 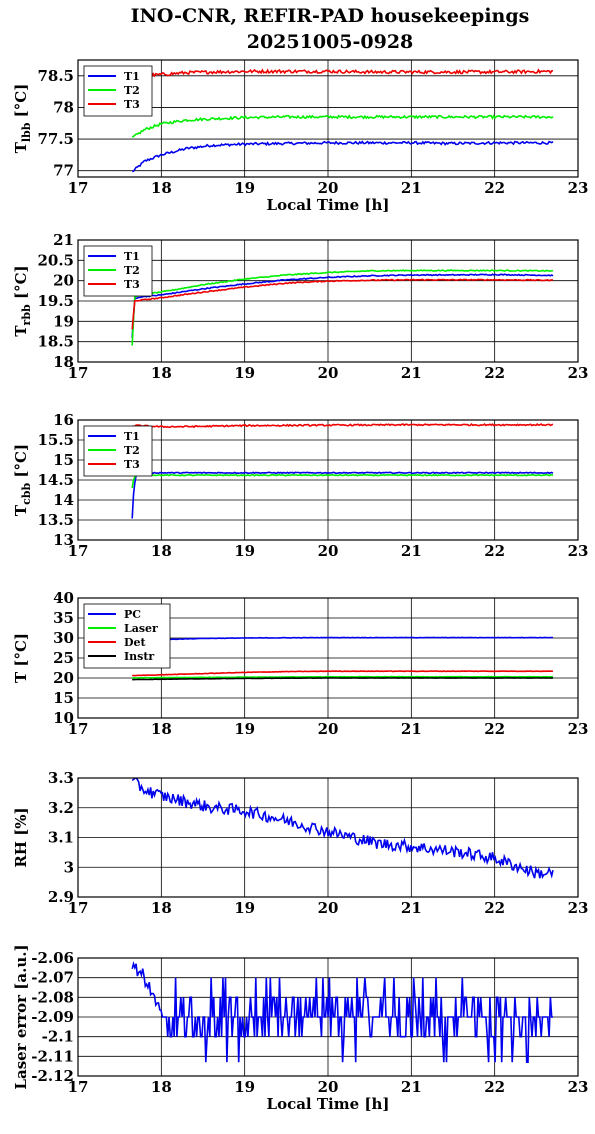 I want to click on y-tick-label: 20.5, so click(x=55, y=260).